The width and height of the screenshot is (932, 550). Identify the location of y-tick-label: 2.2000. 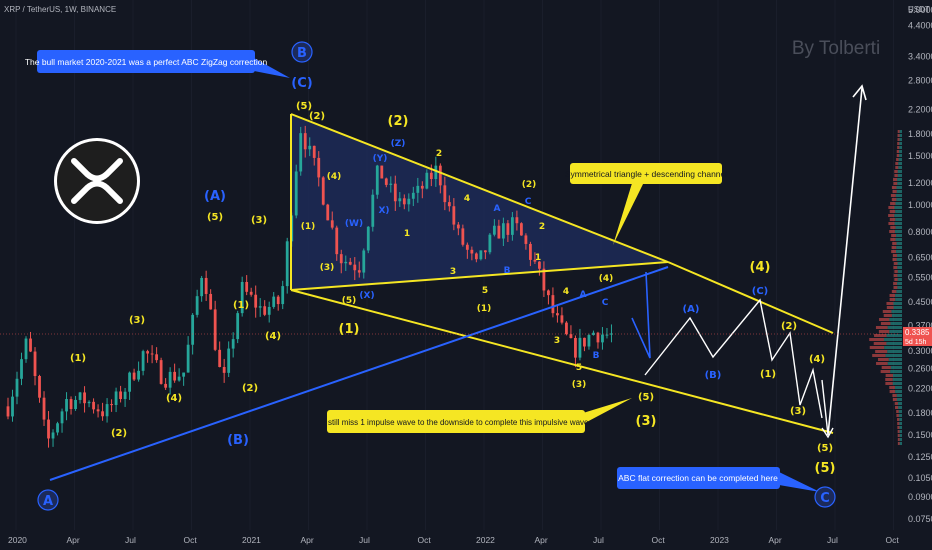
(920, 110).